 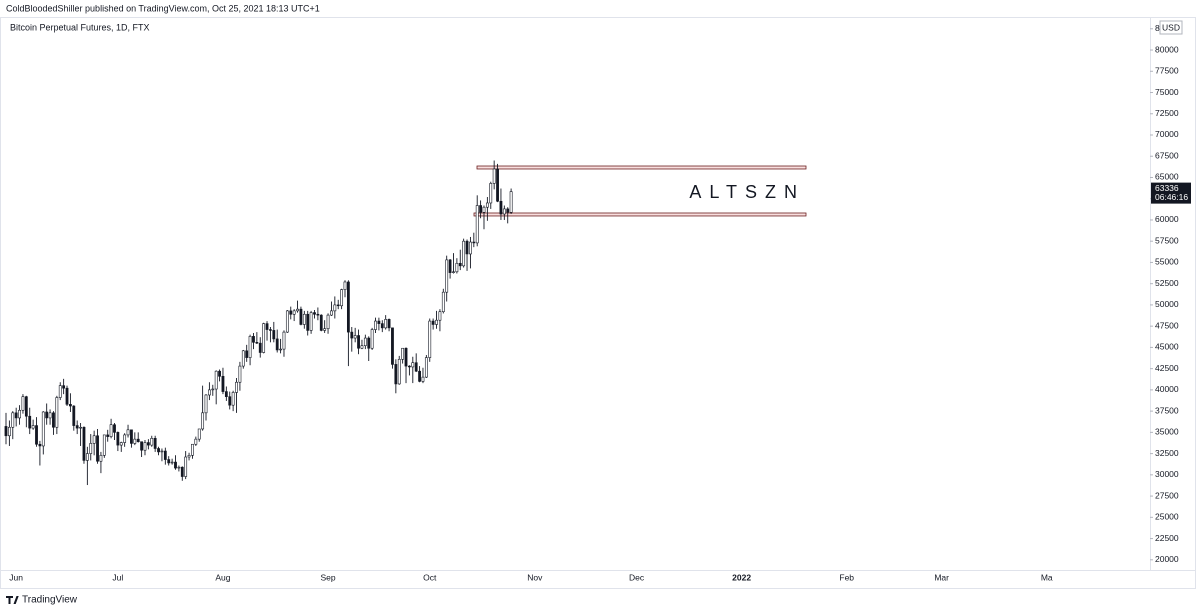 What do you see at coordinates (327, 577) in the screenshot?
I see `x-tick-label: Sep` at bounding box center [327, 577].